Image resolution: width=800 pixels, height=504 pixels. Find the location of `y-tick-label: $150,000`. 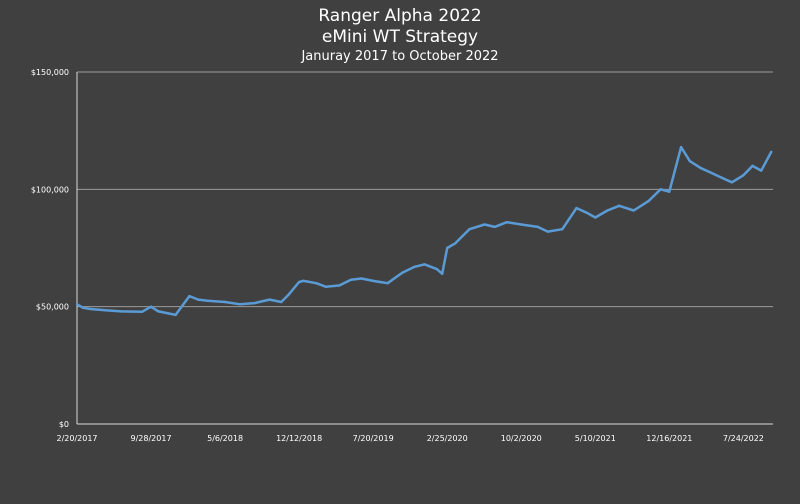

y-tick-label: $150,000 is located at coordinates (50, 72).